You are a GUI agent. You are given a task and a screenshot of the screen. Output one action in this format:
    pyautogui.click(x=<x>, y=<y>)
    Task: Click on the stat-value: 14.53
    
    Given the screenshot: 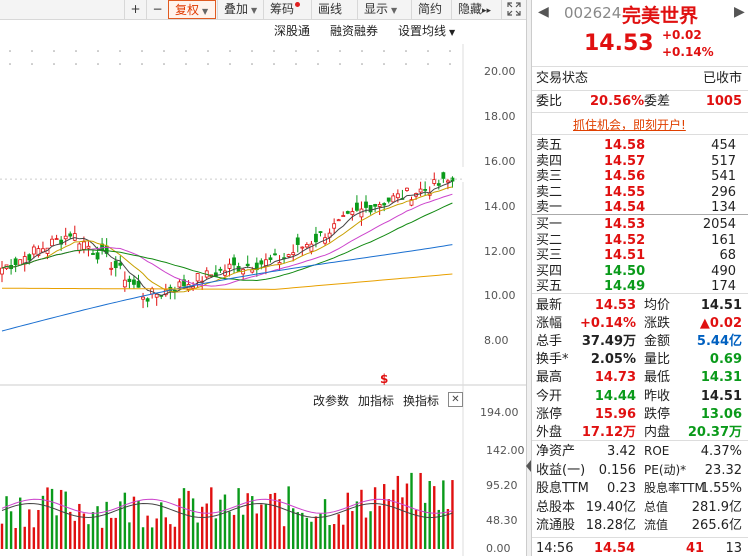 What is the action you would take?
    pyautogui.click(x=615, y=305)
    